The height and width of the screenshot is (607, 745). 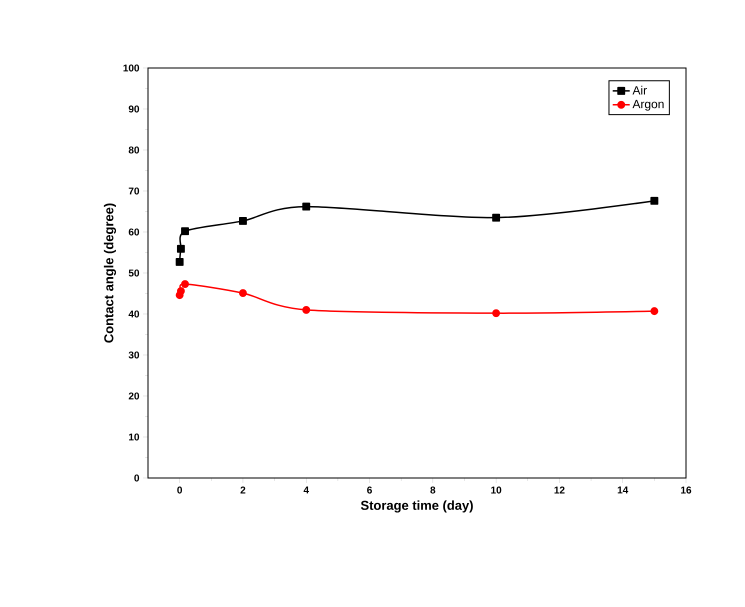 I want to click on y-tick-label: 20, so click(x=134, y=396).